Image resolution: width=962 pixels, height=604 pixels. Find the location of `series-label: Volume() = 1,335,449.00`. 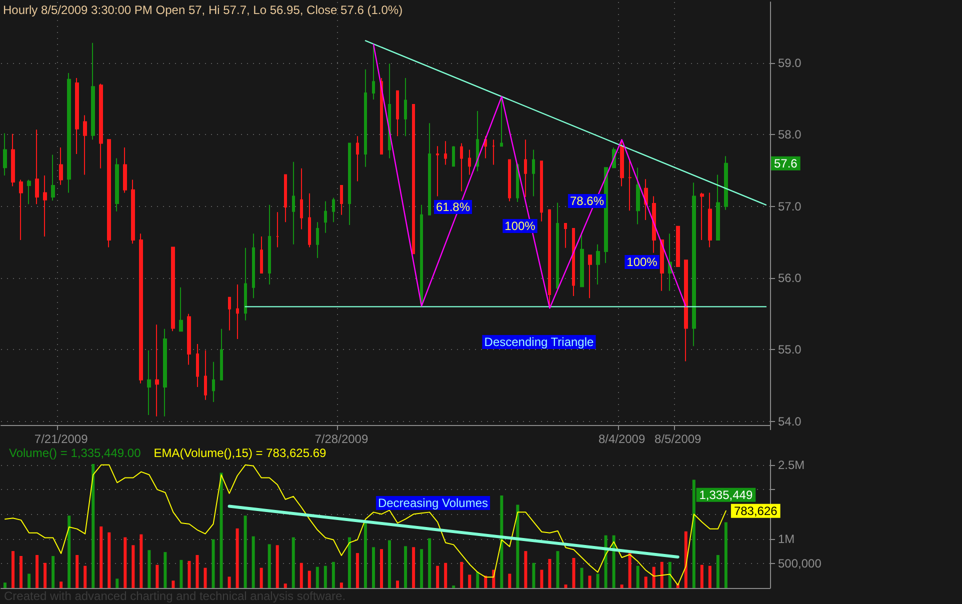

series-label: Volume() = 1,335,449.00 is located at coordinates (75, 453).